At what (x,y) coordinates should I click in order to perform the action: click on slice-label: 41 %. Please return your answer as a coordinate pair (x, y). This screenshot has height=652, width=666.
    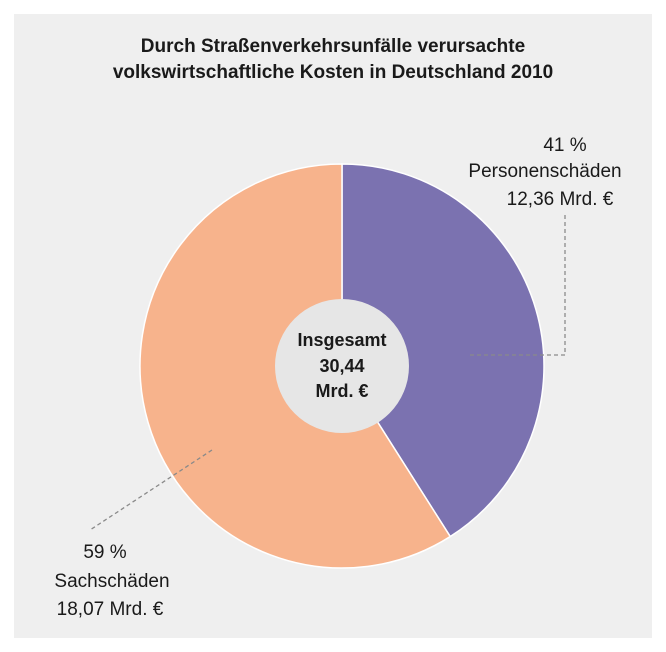
    Looking at the image, I should click on (564, 145).